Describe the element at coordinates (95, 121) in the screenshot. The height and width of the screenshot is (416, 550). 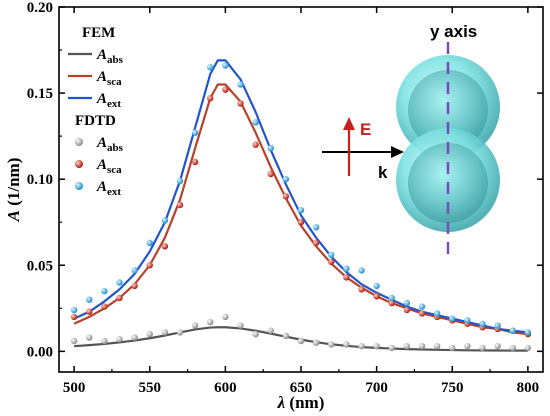
I see `legend-header-fdtd: FDTD` at that location.